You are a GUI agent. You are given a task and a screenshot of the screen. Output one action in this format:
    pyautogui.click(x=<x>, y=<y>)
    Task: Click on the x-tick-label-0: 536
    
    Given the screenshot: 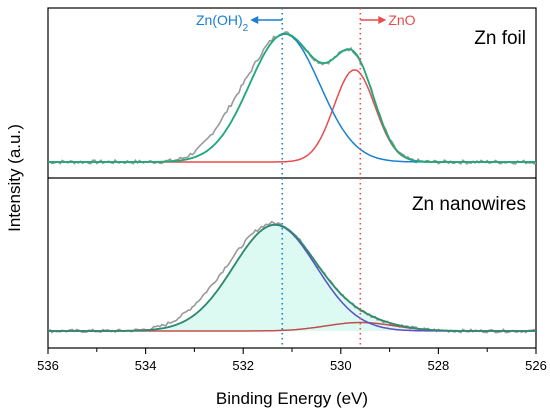 What is the action you would take?
    pyautogui.click(x=48, y=365)
    